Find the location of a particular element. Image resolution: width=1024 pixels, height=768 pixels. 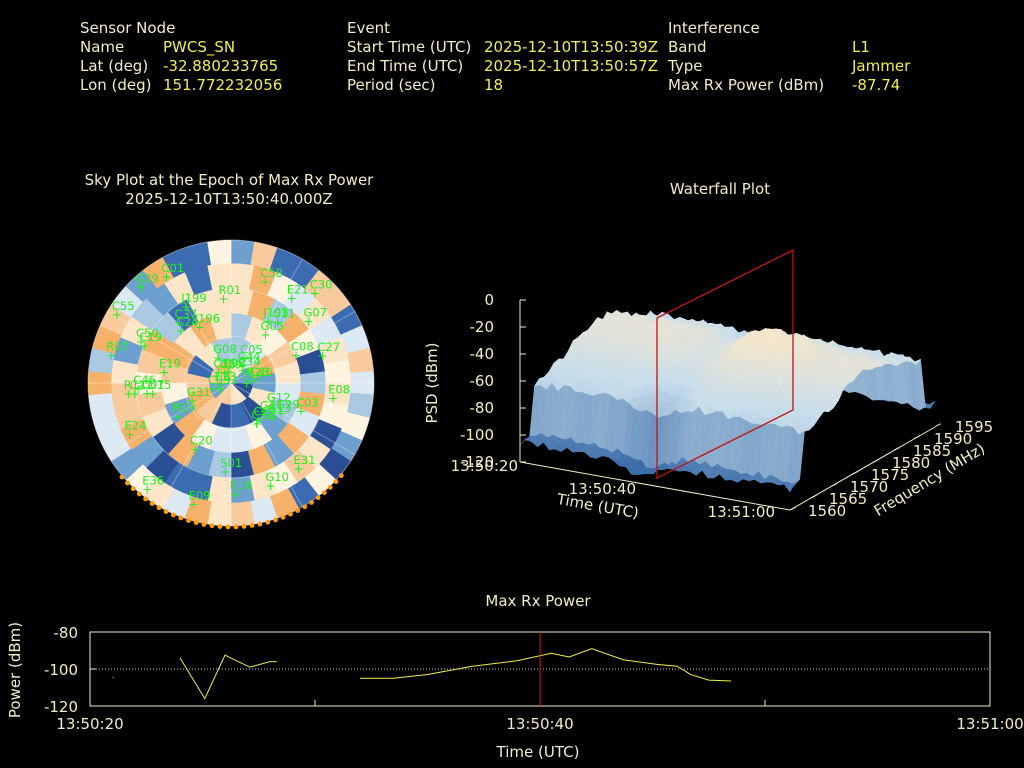

satellite-label: G15 is located at coordinates (160, 385).